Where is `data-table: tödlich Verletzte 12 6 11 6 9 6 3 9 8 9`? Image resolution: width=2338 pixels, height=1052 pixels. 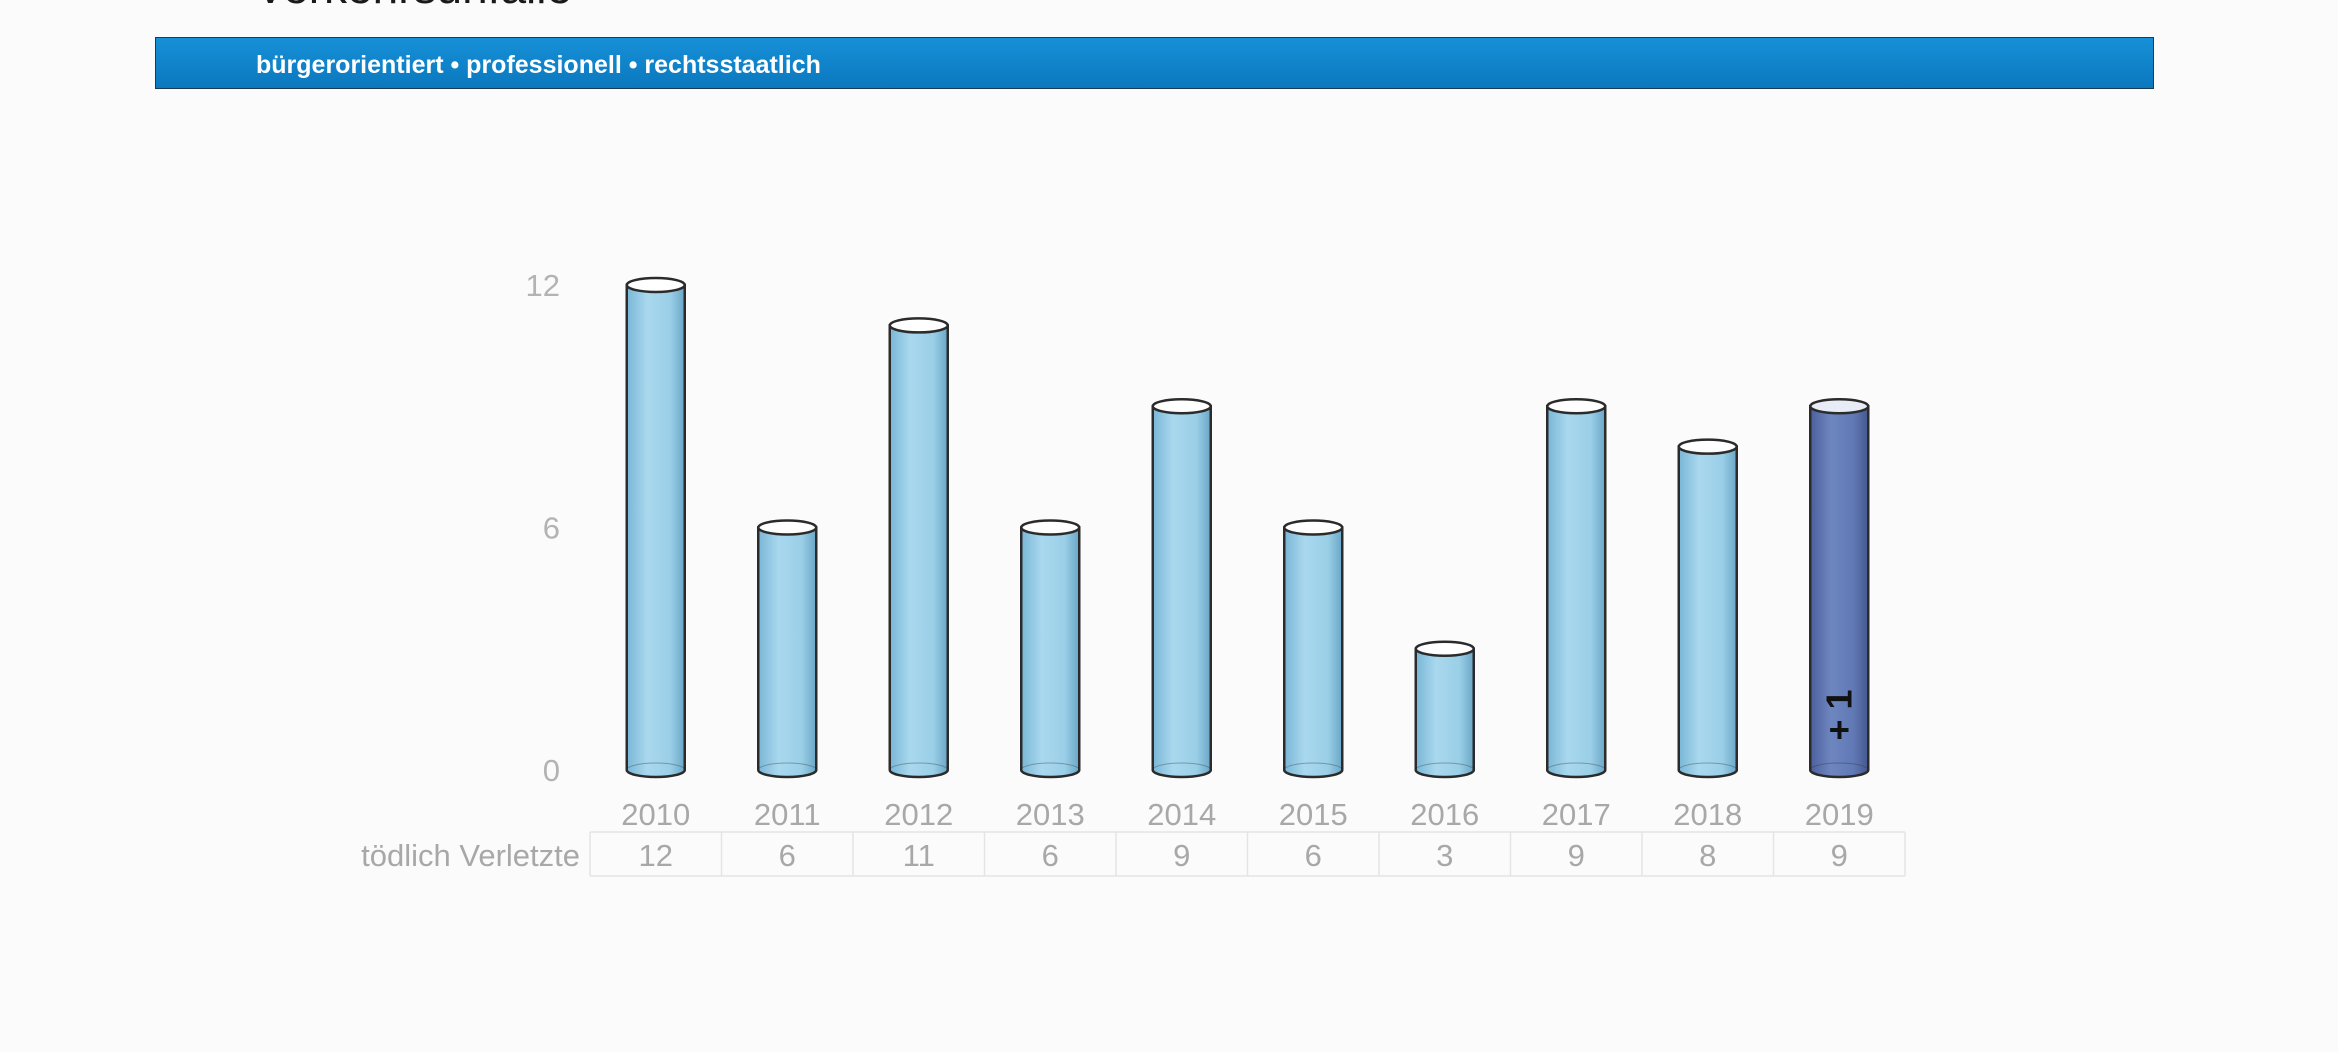
data-table: tödlich Verletzte 12 6 11 6 9 6 3 9 8 9 is located at coordinates (1104, 855).